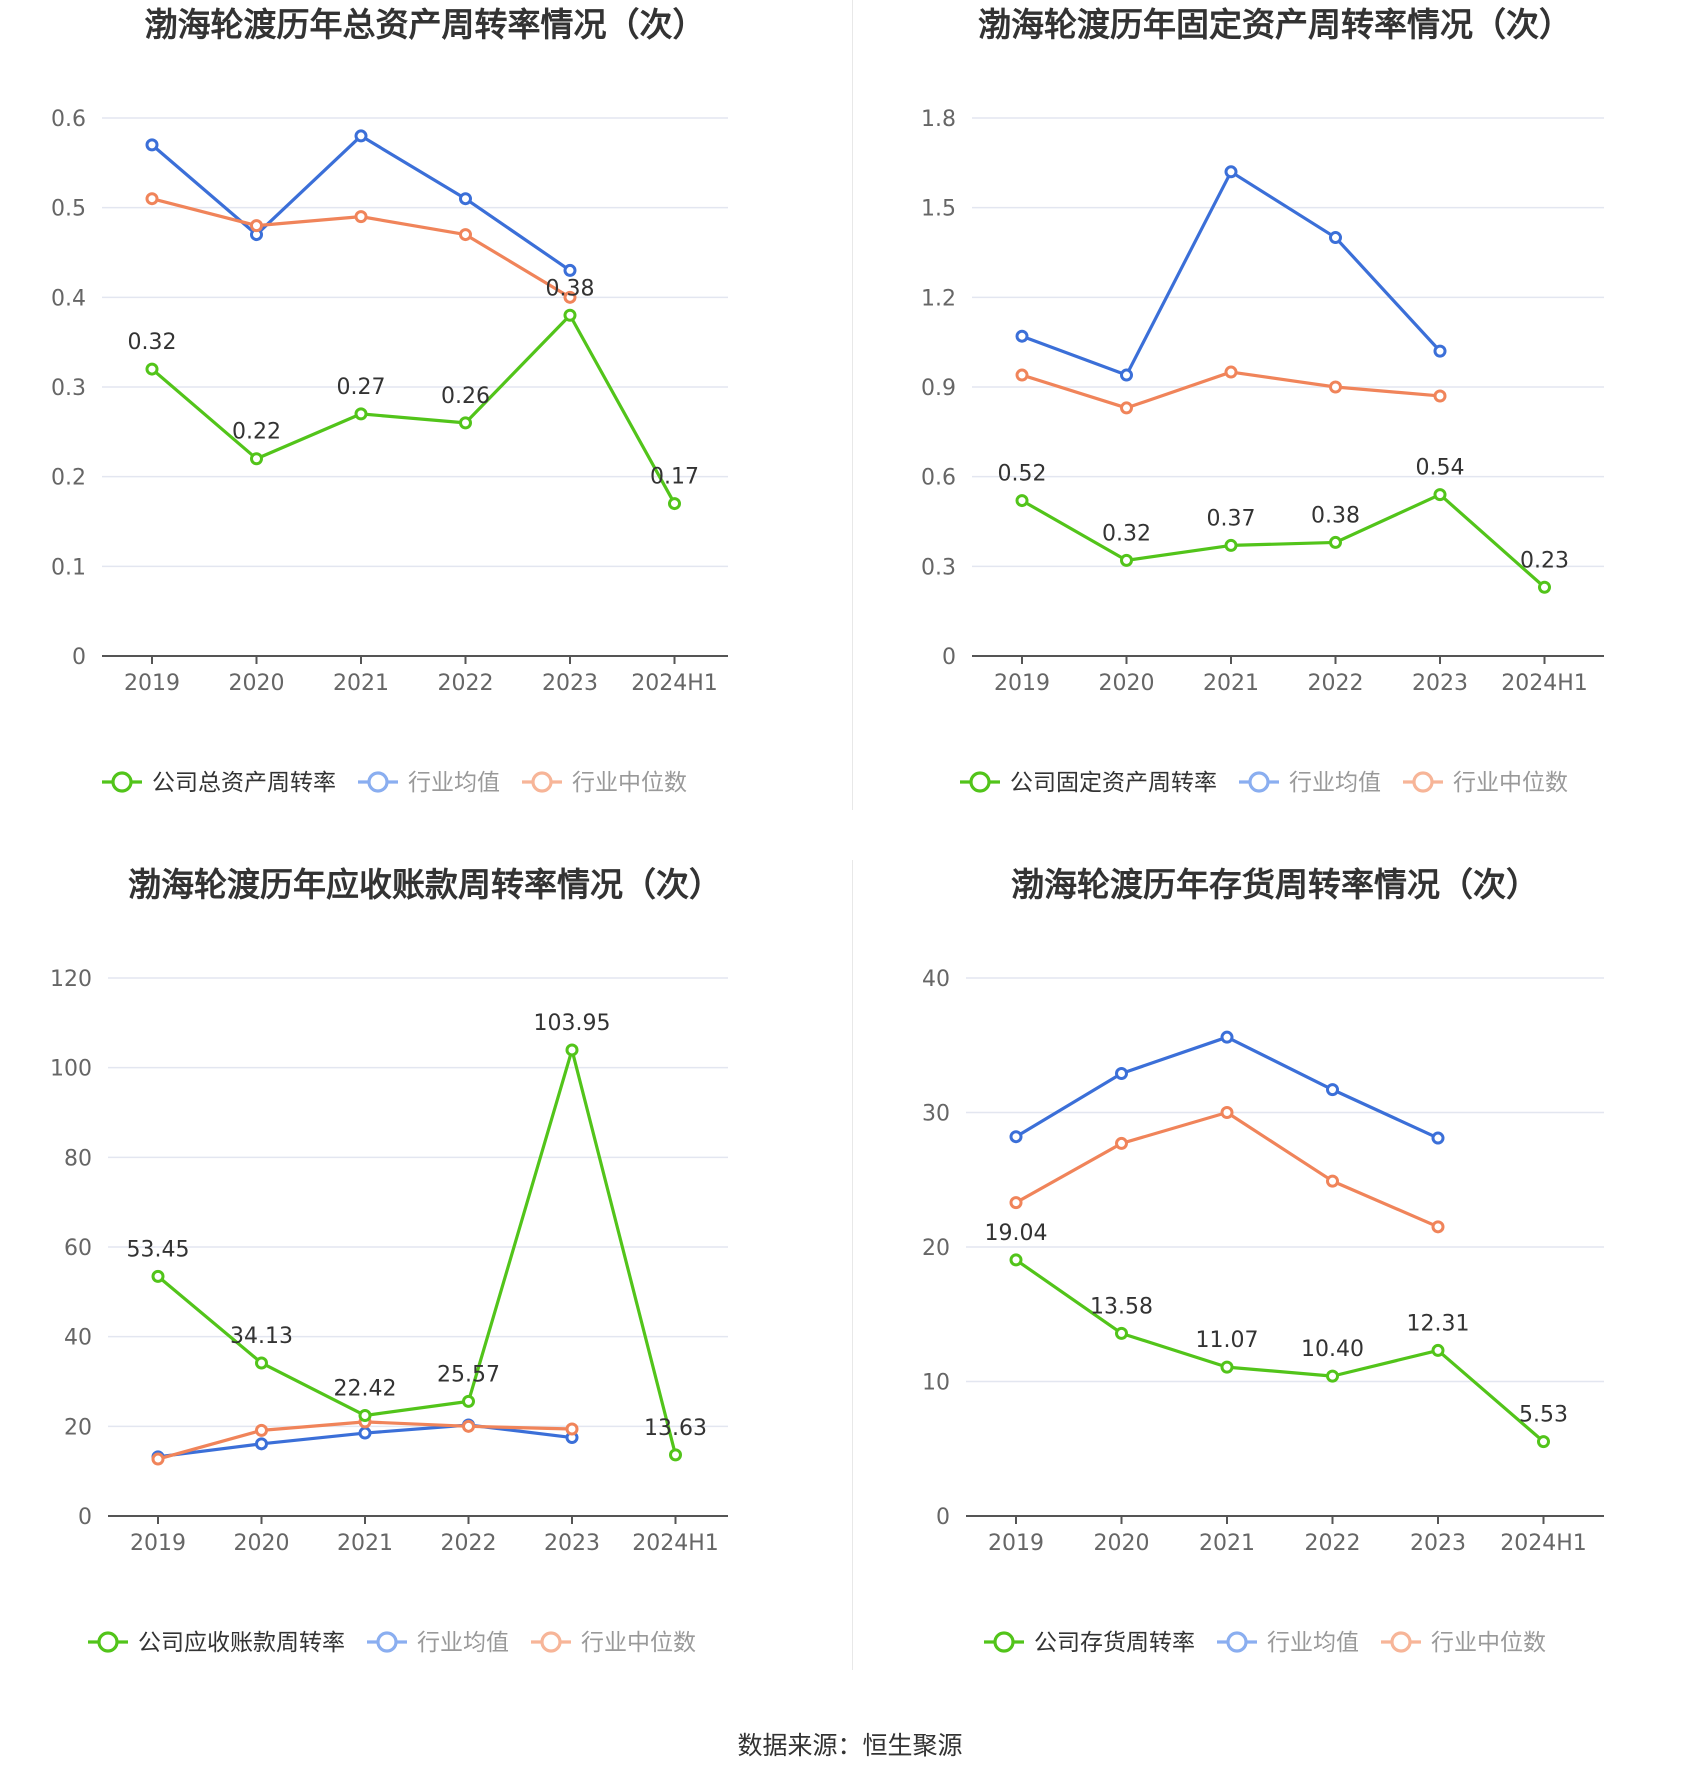  What do you see at coordinates (572, 1543) in the screenshot?
I see `x-tick-label: 2023` at bounding box center [572, 1543].